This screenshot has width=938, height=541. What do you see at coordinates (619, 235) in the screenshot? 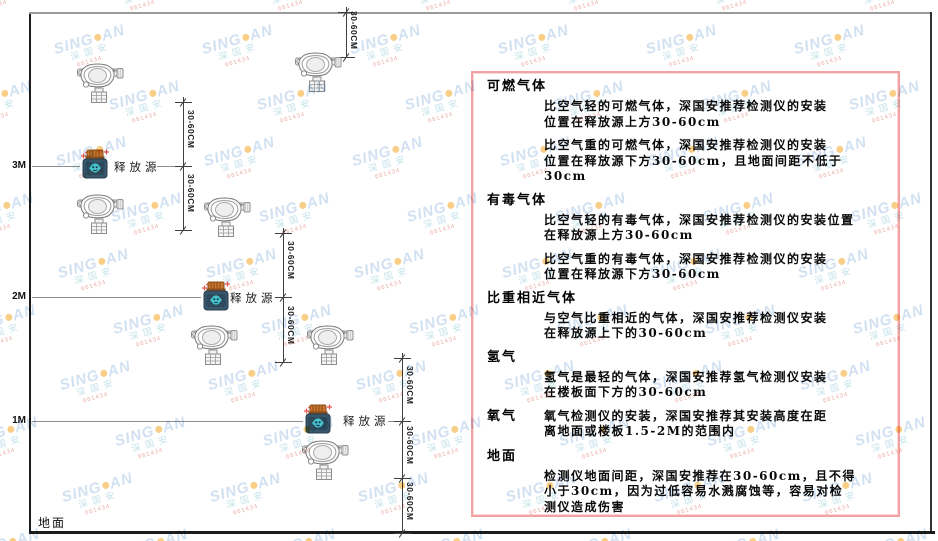
I see `section-text-line: 在释放源上方30-60cm` at bounding box center [619, 235].